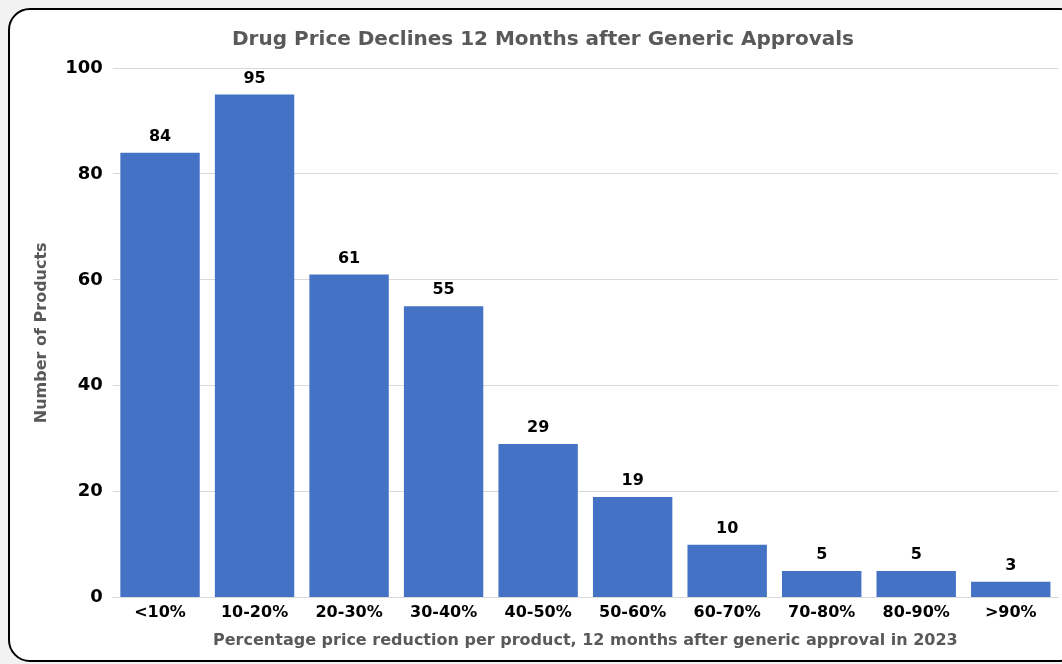 This screenshot has height=664, width=1062. I want to click on x-tick-label: 50-60%, so click(633, 612).